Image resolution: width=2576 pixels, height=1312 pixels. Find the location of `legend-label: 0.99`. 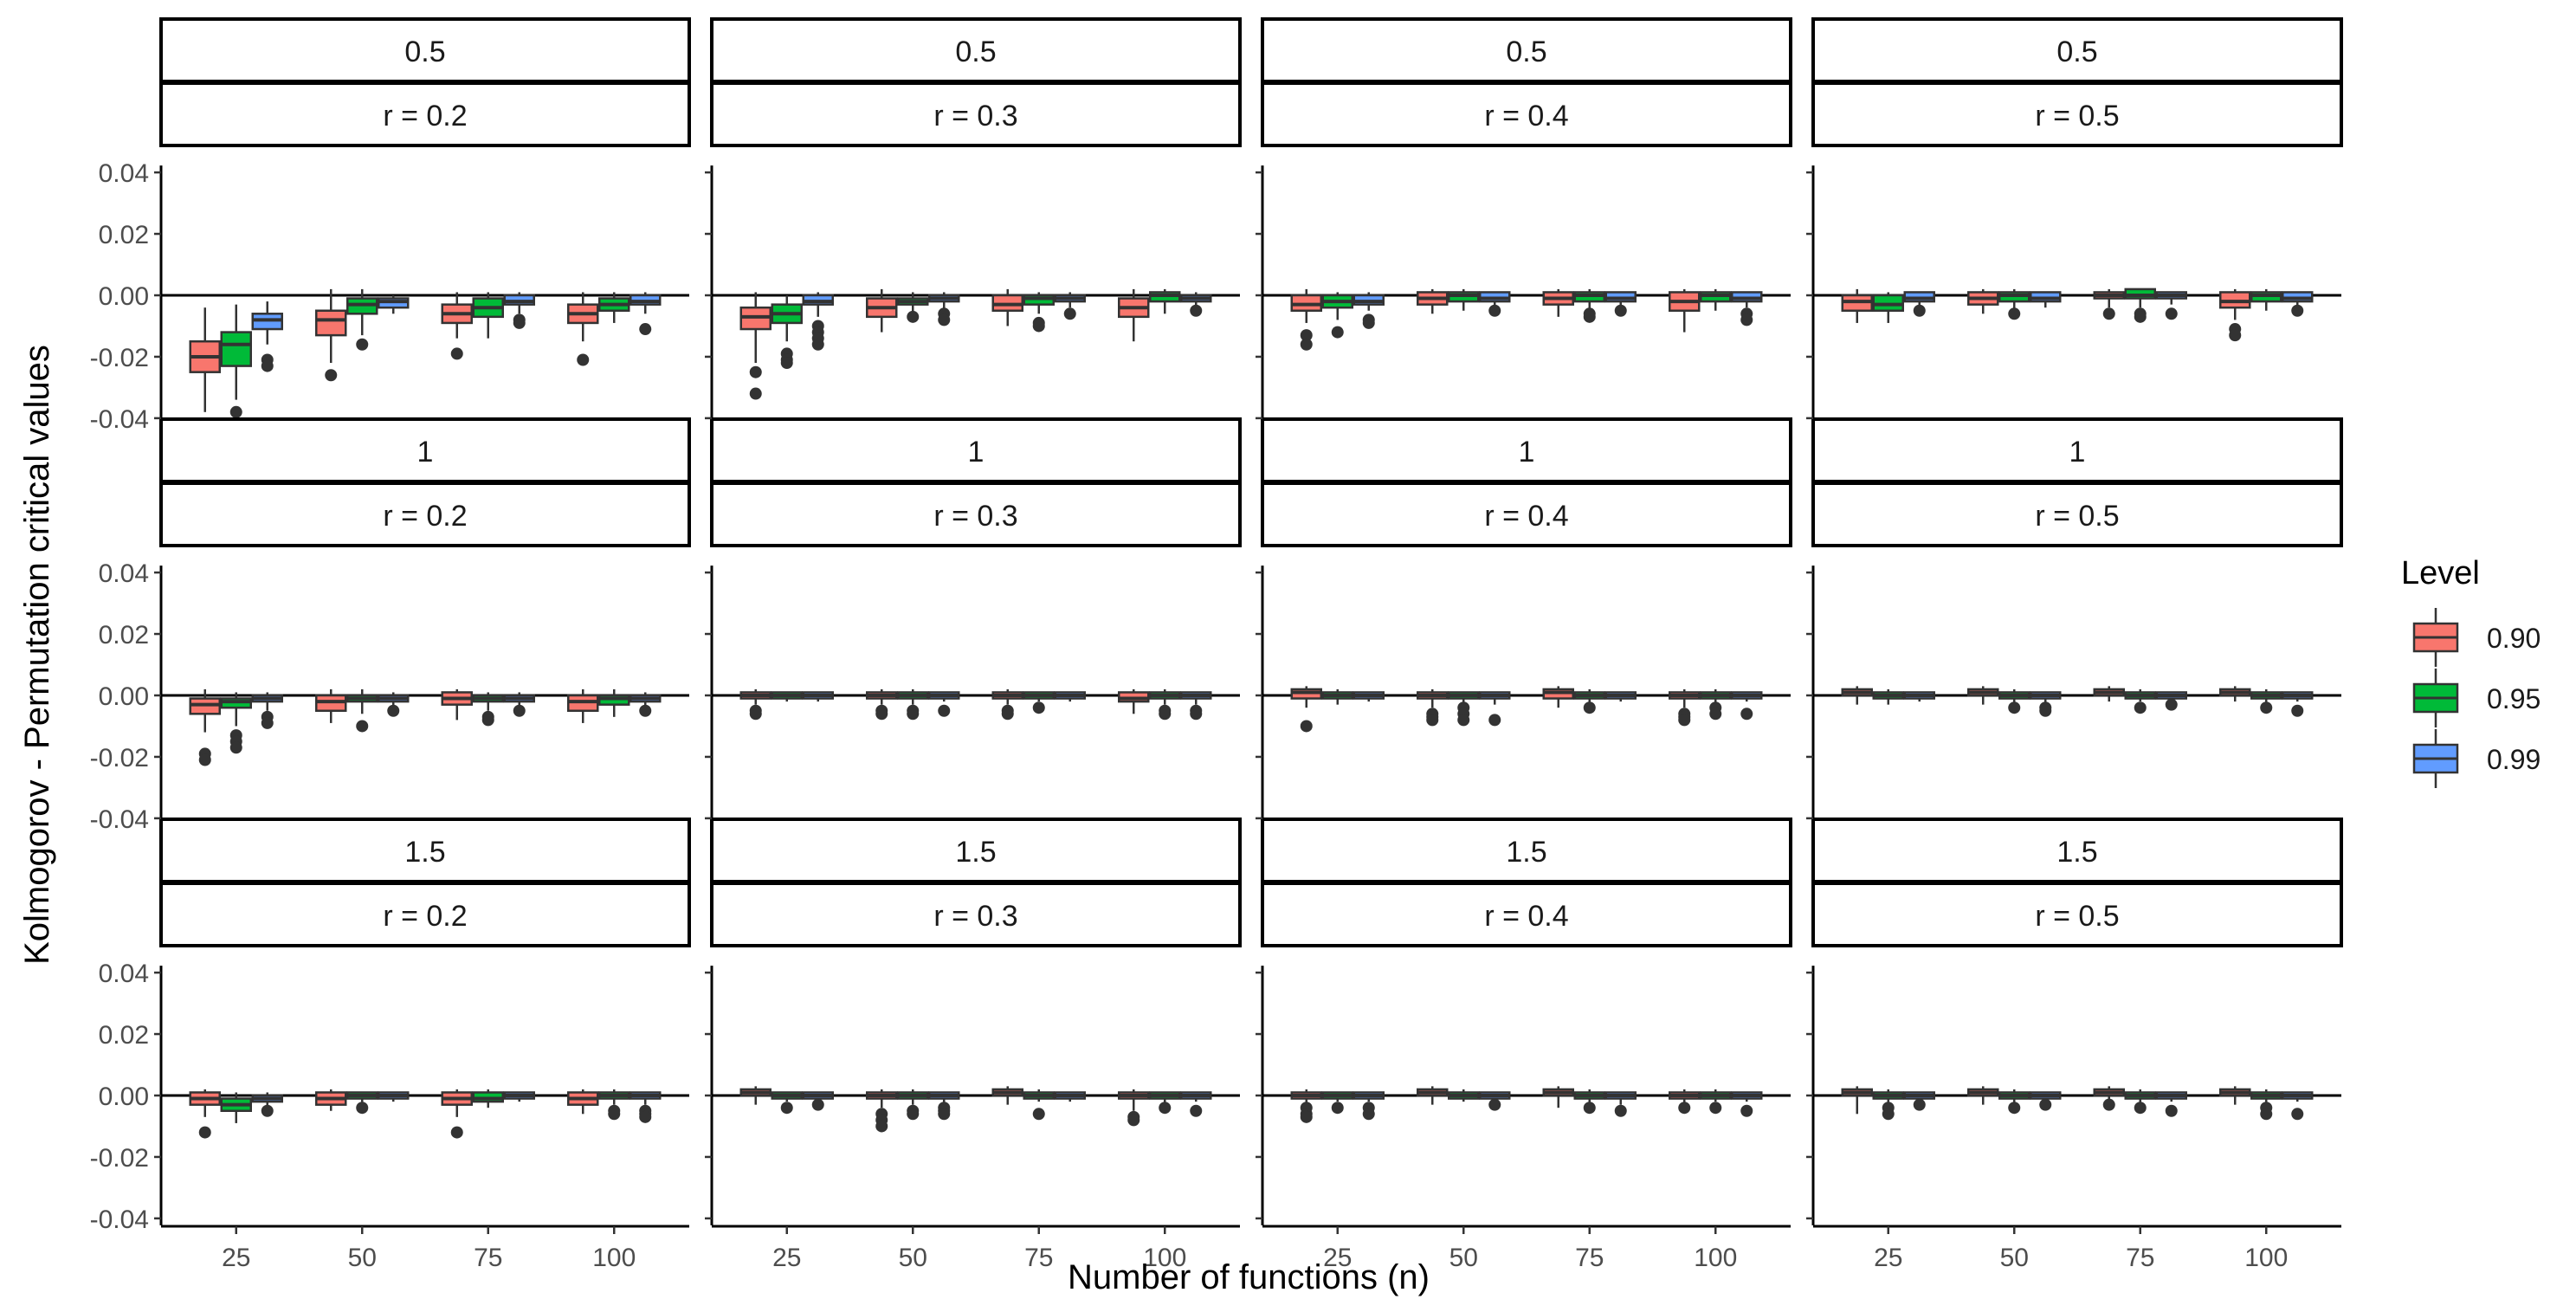

legend-label: 0.99 is located at coordinates (2513, 759).